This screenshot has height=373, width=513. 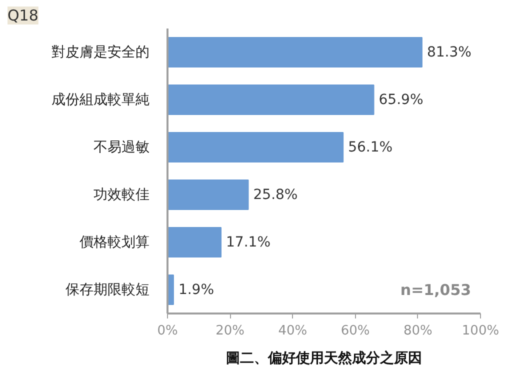 I want to click on data-label: 25.8%, so click(x=275, y=194).